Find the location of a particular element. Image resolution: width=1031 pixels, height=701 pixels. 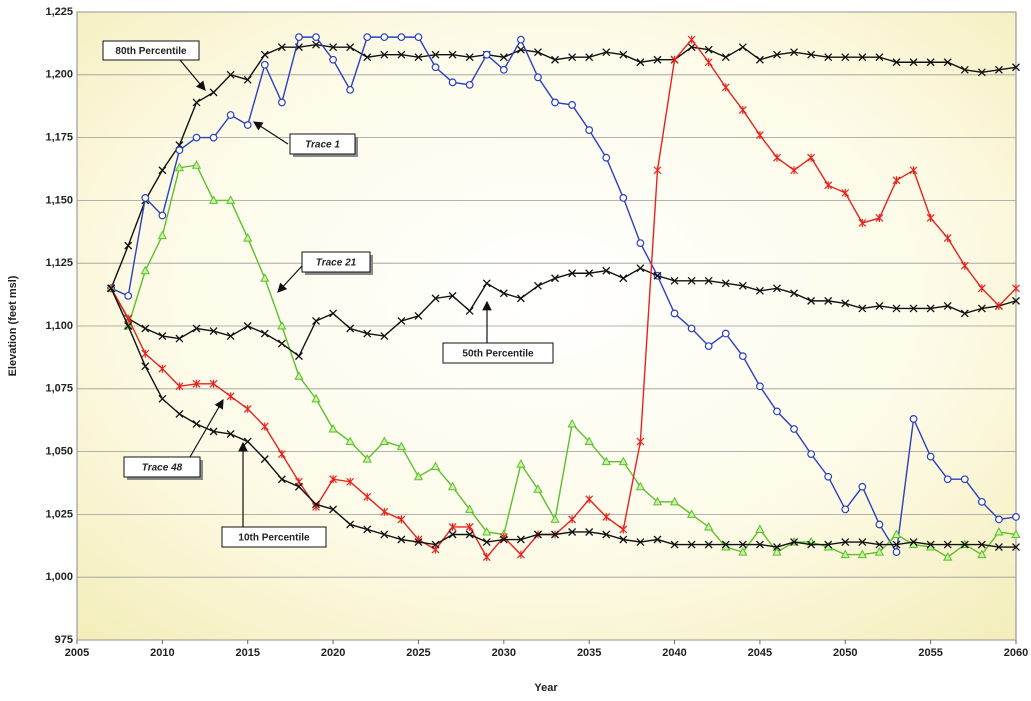

y-tick-label: 1,000 is located at coordinates (59, 577).